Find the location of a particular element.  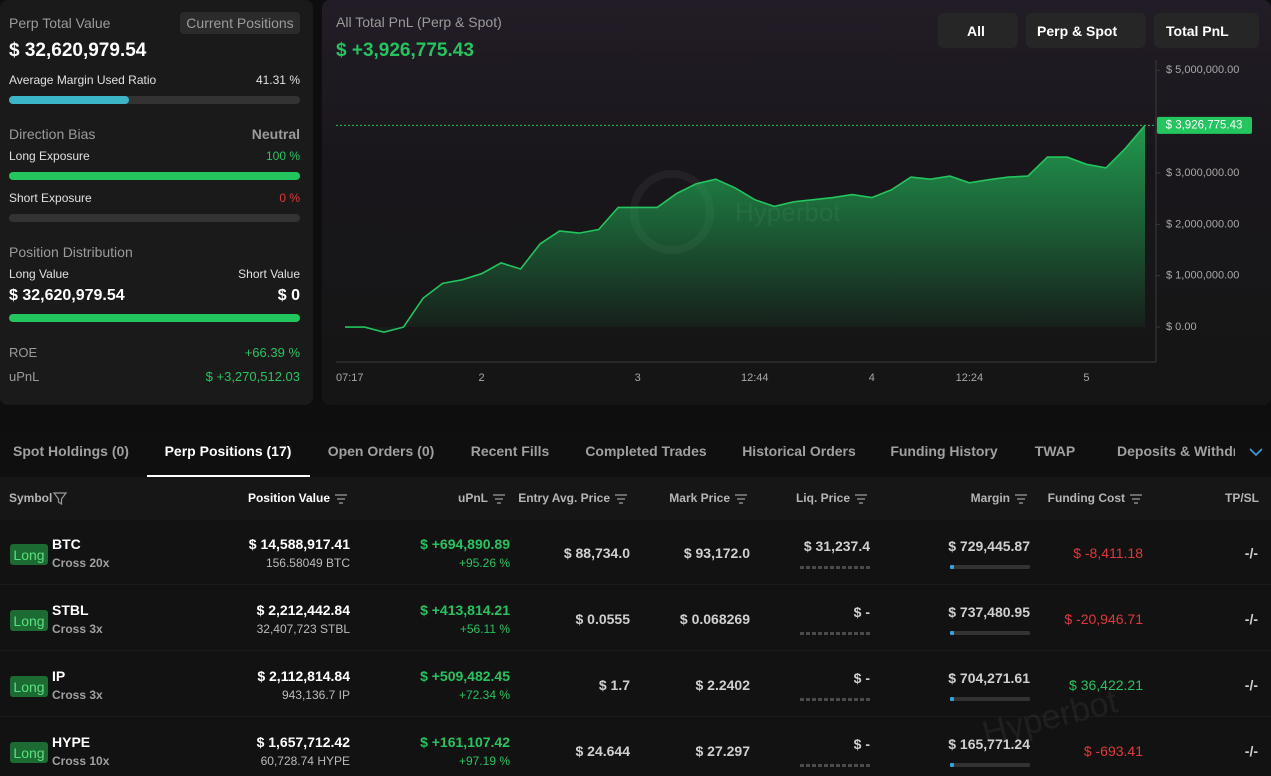

funding-cost: $ -20,946.71 is located at coordinates (1103, 619).